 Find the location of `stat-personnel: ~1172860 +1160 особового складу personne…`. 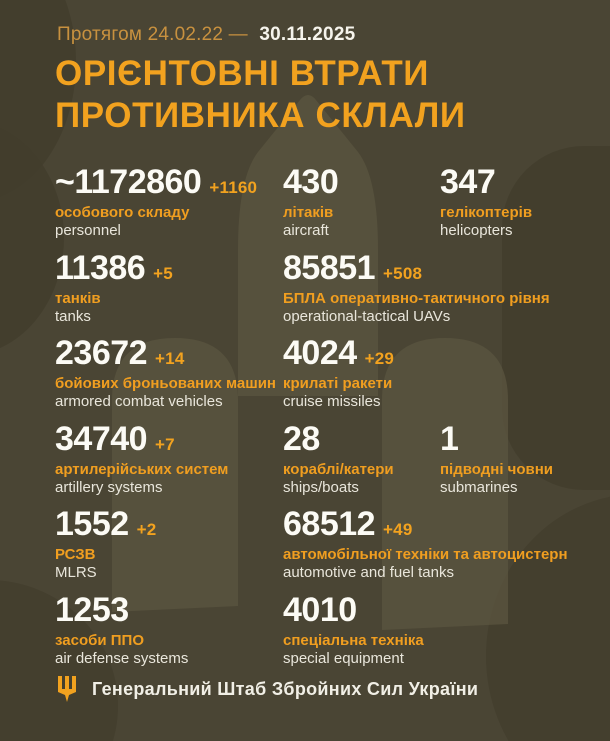

stat-personnel: ~1172860 +1160 особового складу personne… is located at coordinates (168, 201).